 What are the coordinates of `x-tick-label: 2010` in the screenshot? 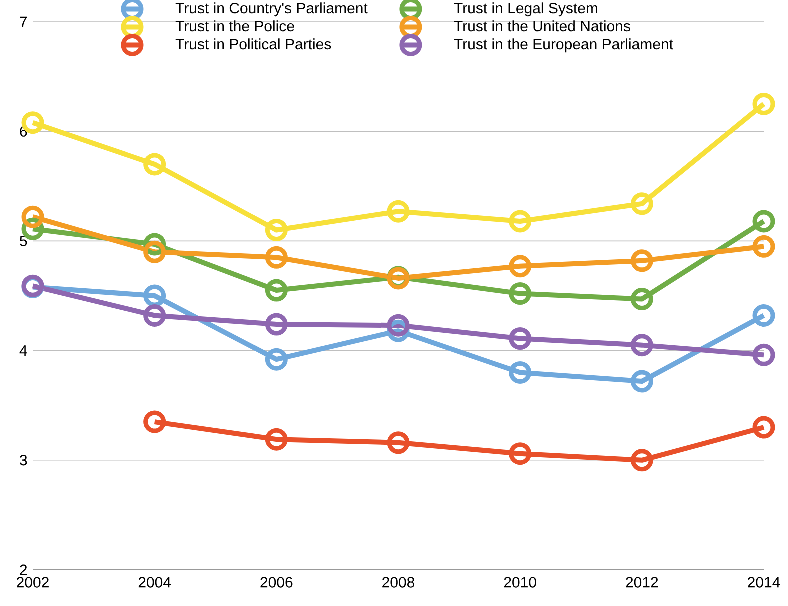 It's located at (520, 582).